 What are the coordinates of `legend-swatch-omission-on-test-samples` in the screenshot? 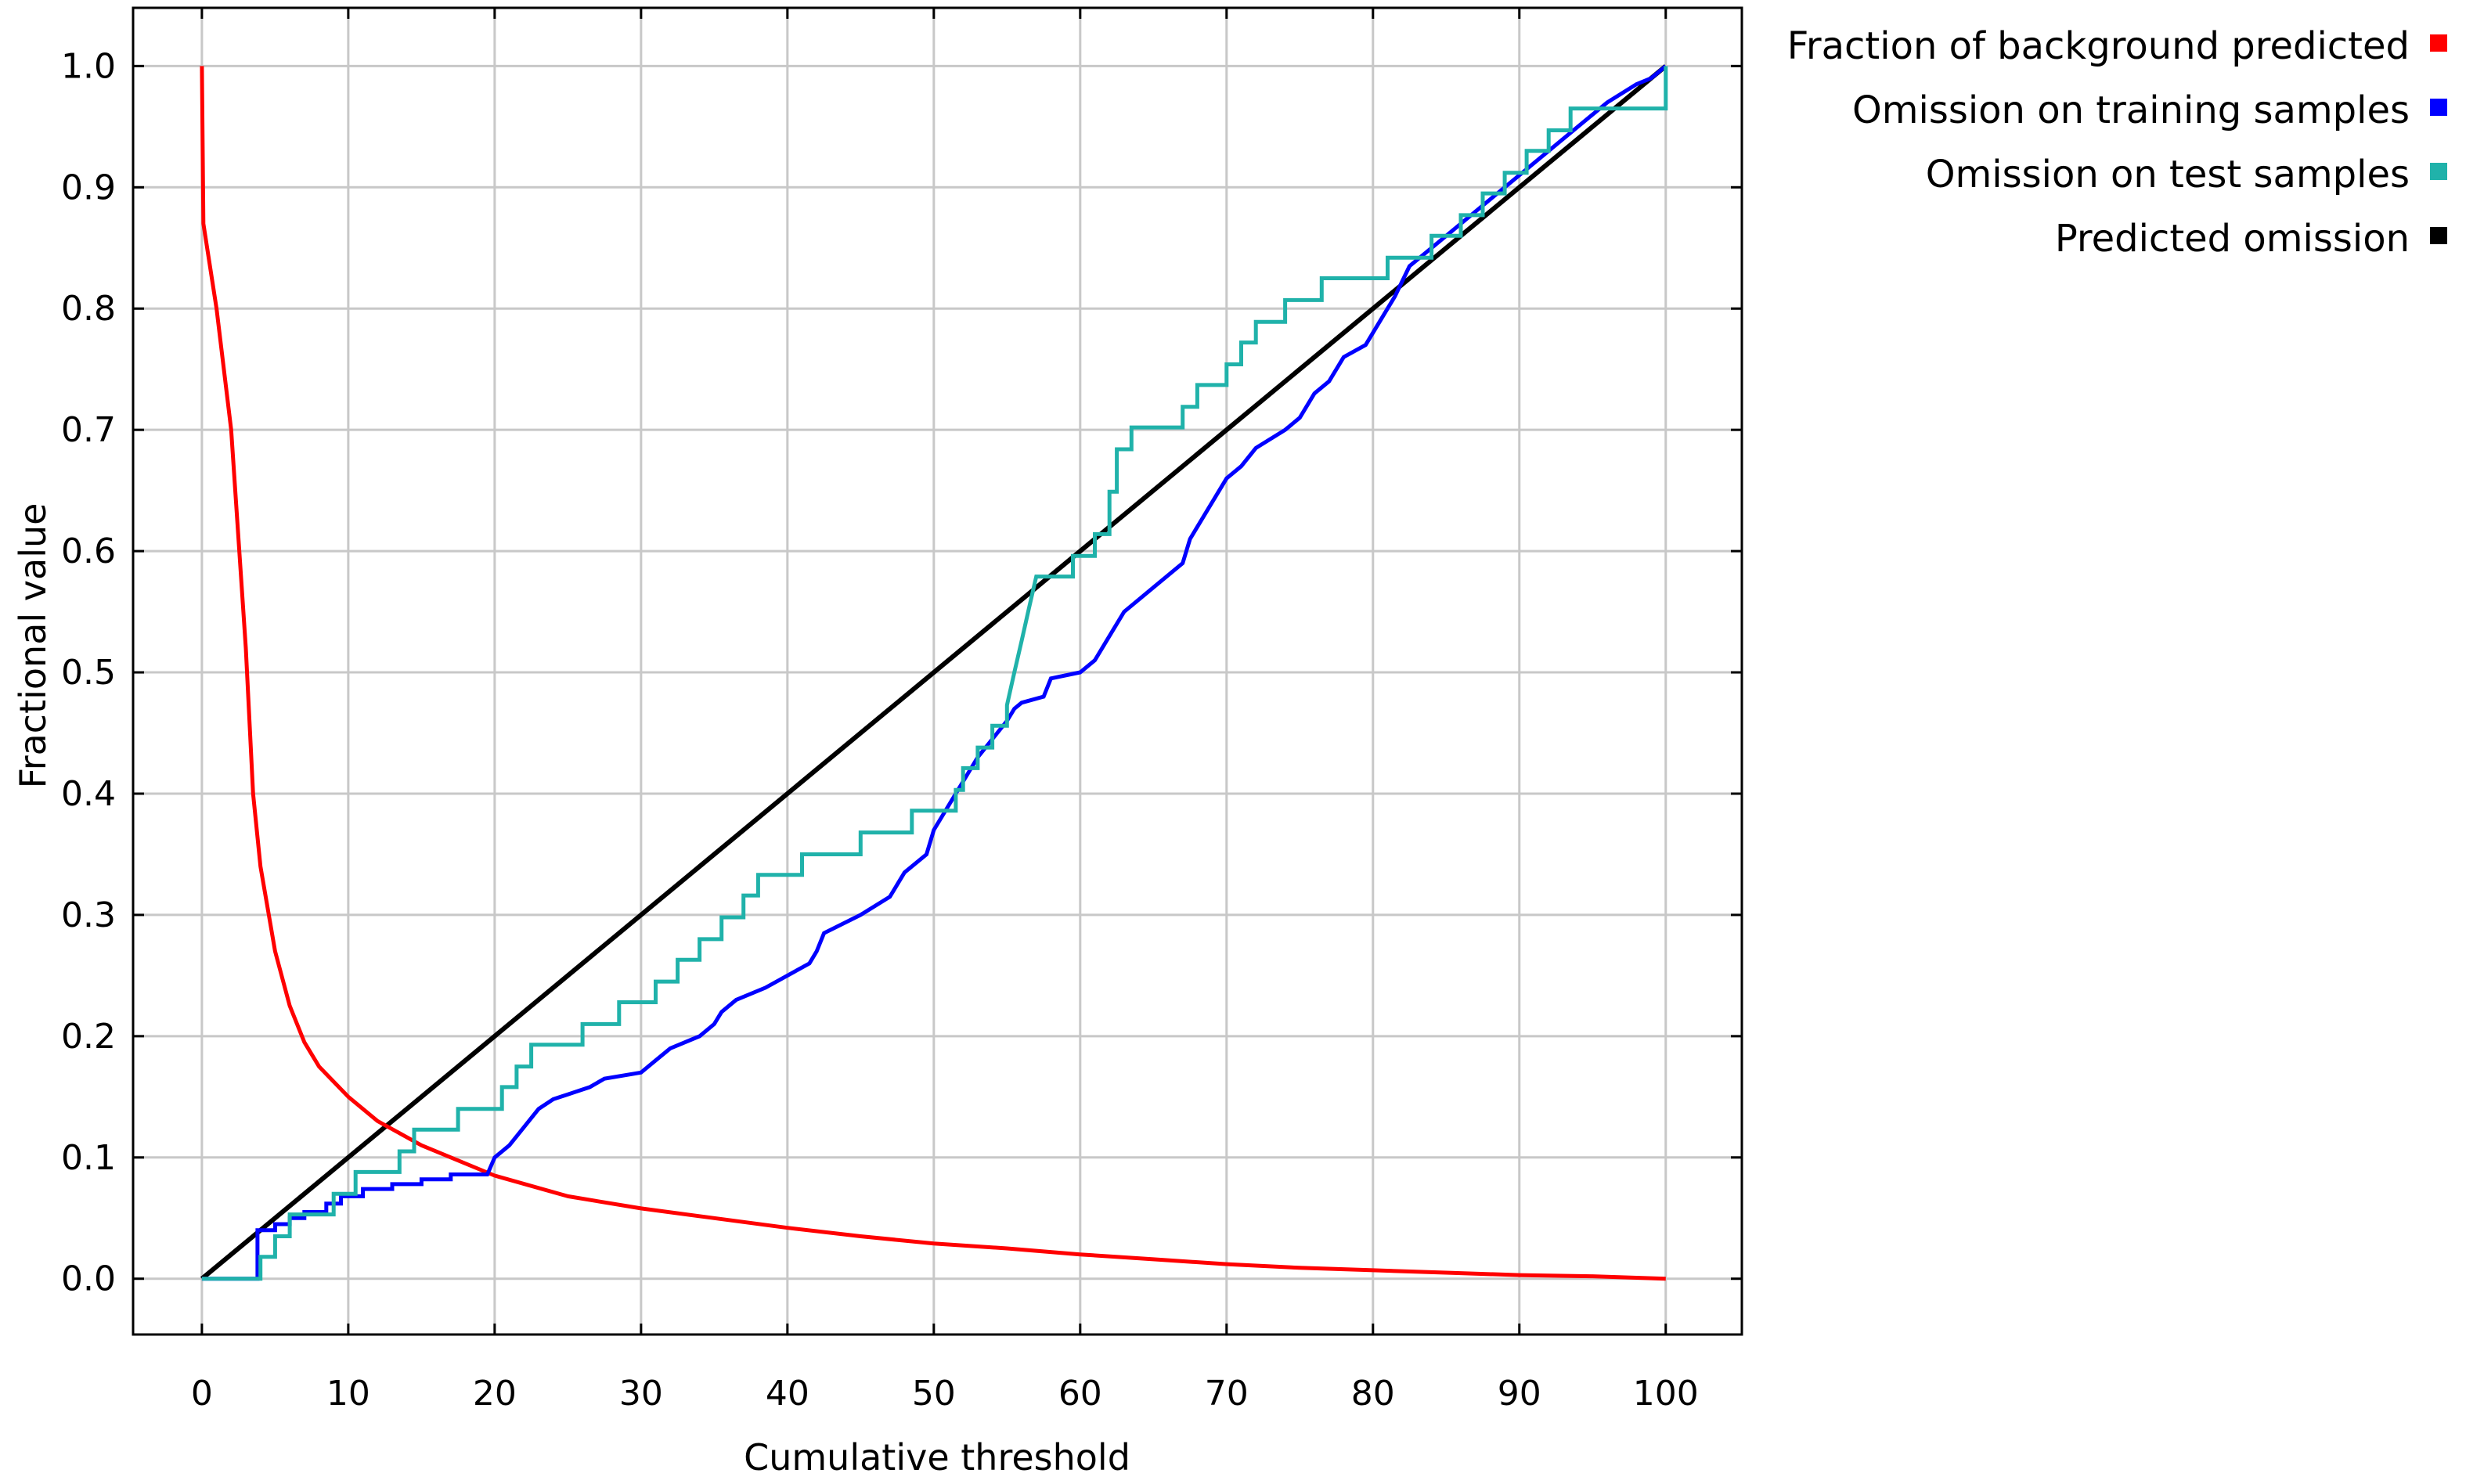 It's located at (2438, 171).